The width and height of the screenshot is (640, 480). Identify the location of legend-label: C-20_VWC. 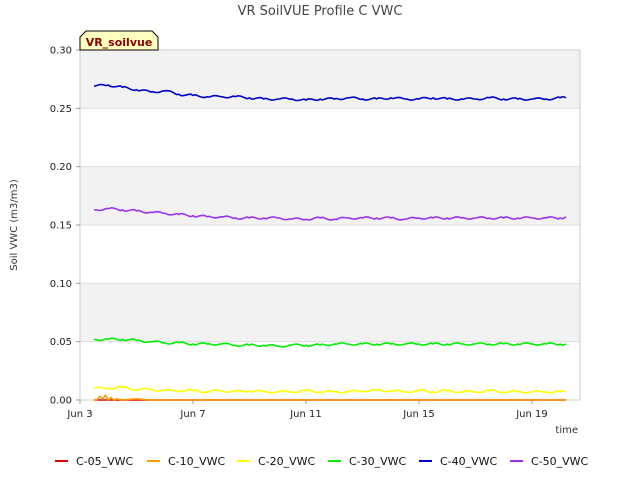
(287, 461).